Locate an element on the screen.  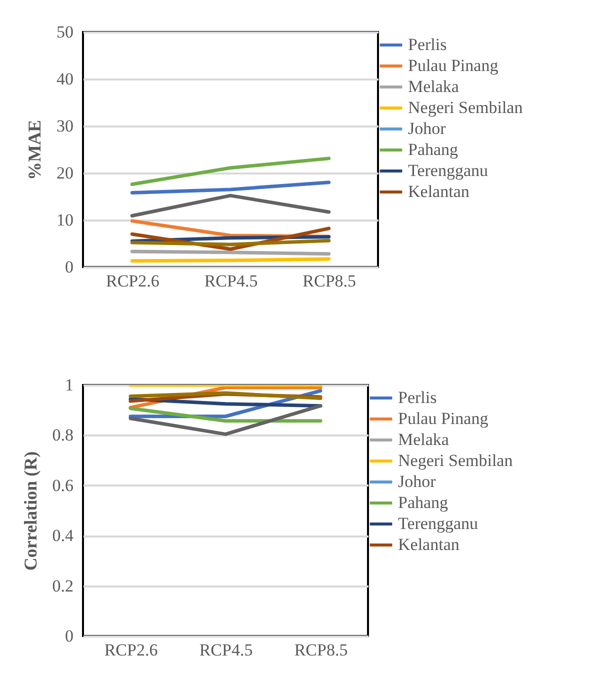
y-tick-label: 0.2 is located at coordinates (63, 586).